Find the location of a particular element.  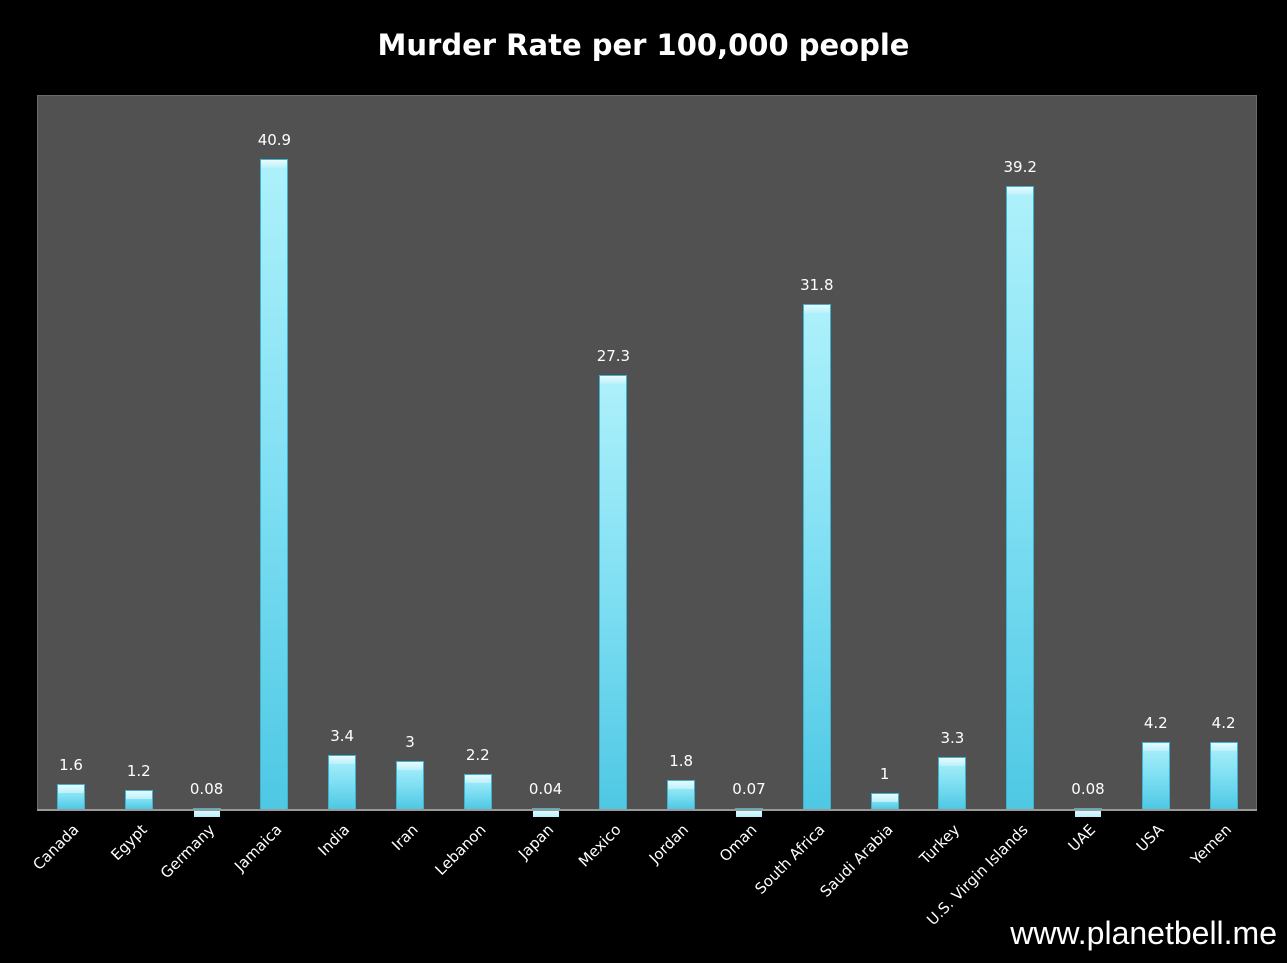

data-label: 27.3 is located at coordinates (613, 356).